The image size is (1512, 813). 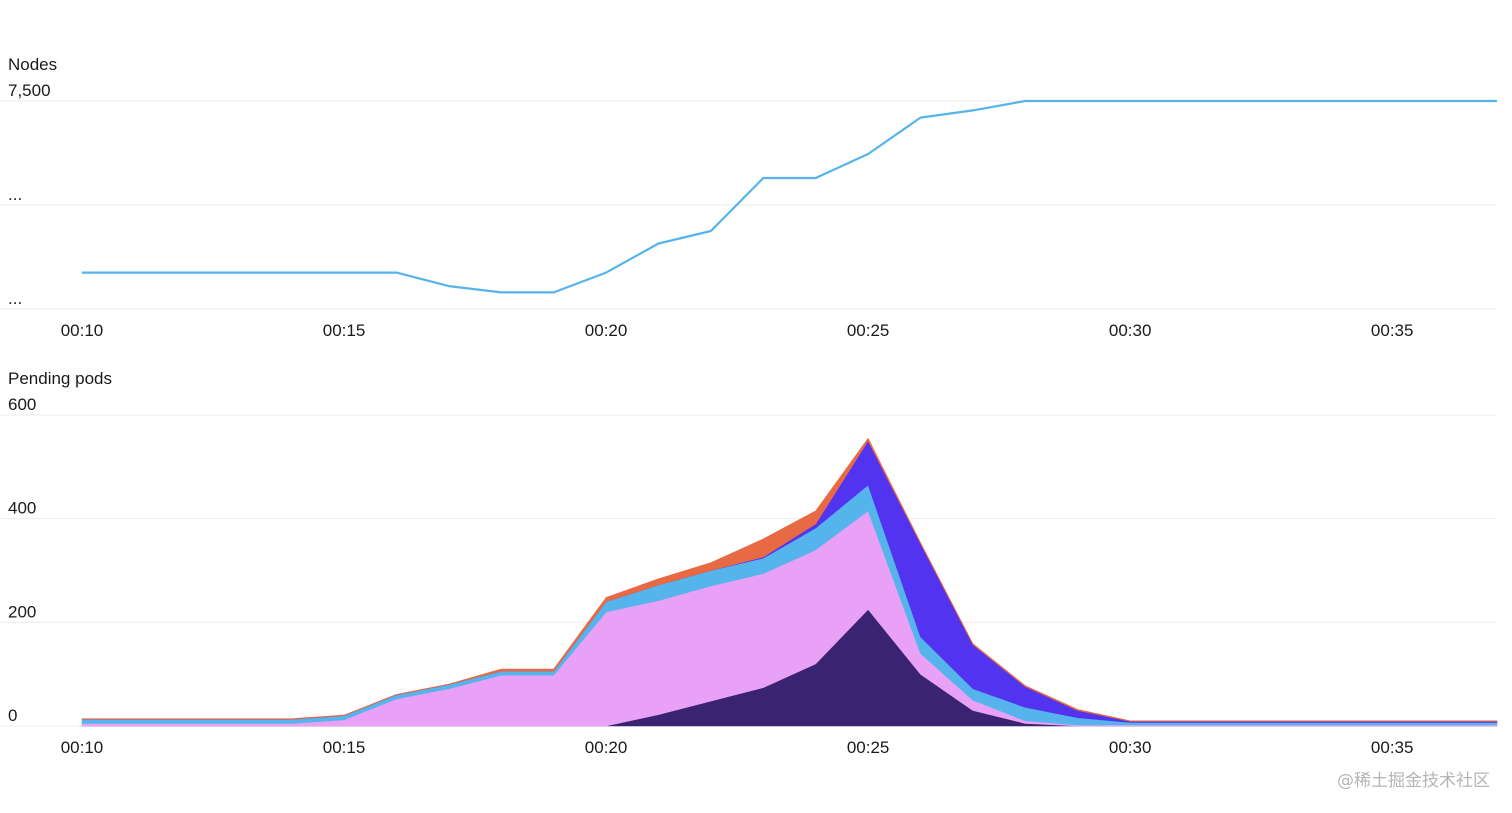 What do you see at coordinates (868, 747) in the screenshot?
I see `pending-pods-x-tick-label: 00:25` at bounding box center [868, 747].